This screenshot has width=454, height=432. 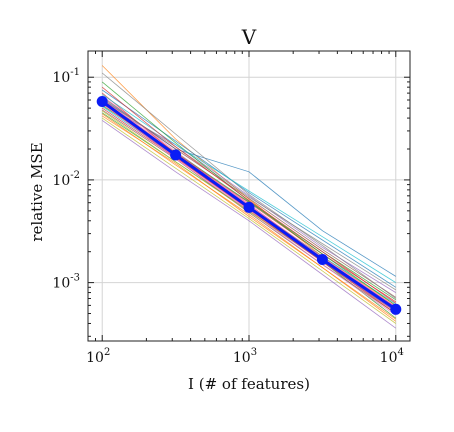 I want to click on y-tick-label: 10⁻³, so click(x=66, y=282).